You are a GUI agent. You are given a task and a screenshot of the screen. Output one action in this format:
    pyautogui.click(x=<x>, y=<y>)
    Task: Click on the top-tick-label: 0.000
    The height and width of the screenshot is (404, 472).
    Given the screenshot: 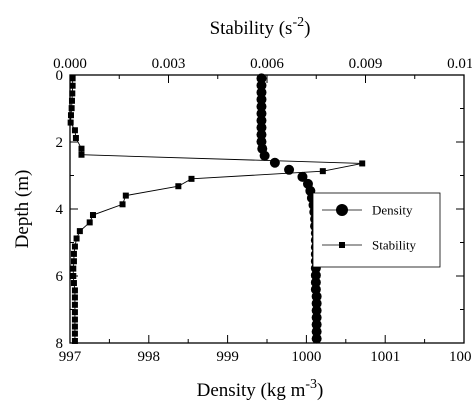 What is the action you would take?
    pyautogui.click(x=70, y=64)
    